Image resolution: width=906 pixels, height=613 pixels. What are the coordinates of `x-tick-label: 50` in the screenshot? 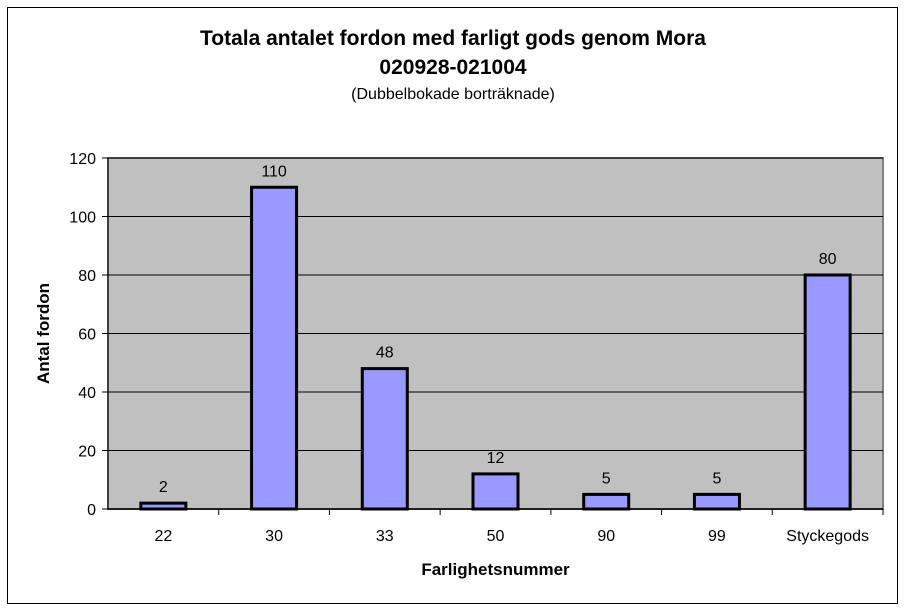 It's located at (496, 536).